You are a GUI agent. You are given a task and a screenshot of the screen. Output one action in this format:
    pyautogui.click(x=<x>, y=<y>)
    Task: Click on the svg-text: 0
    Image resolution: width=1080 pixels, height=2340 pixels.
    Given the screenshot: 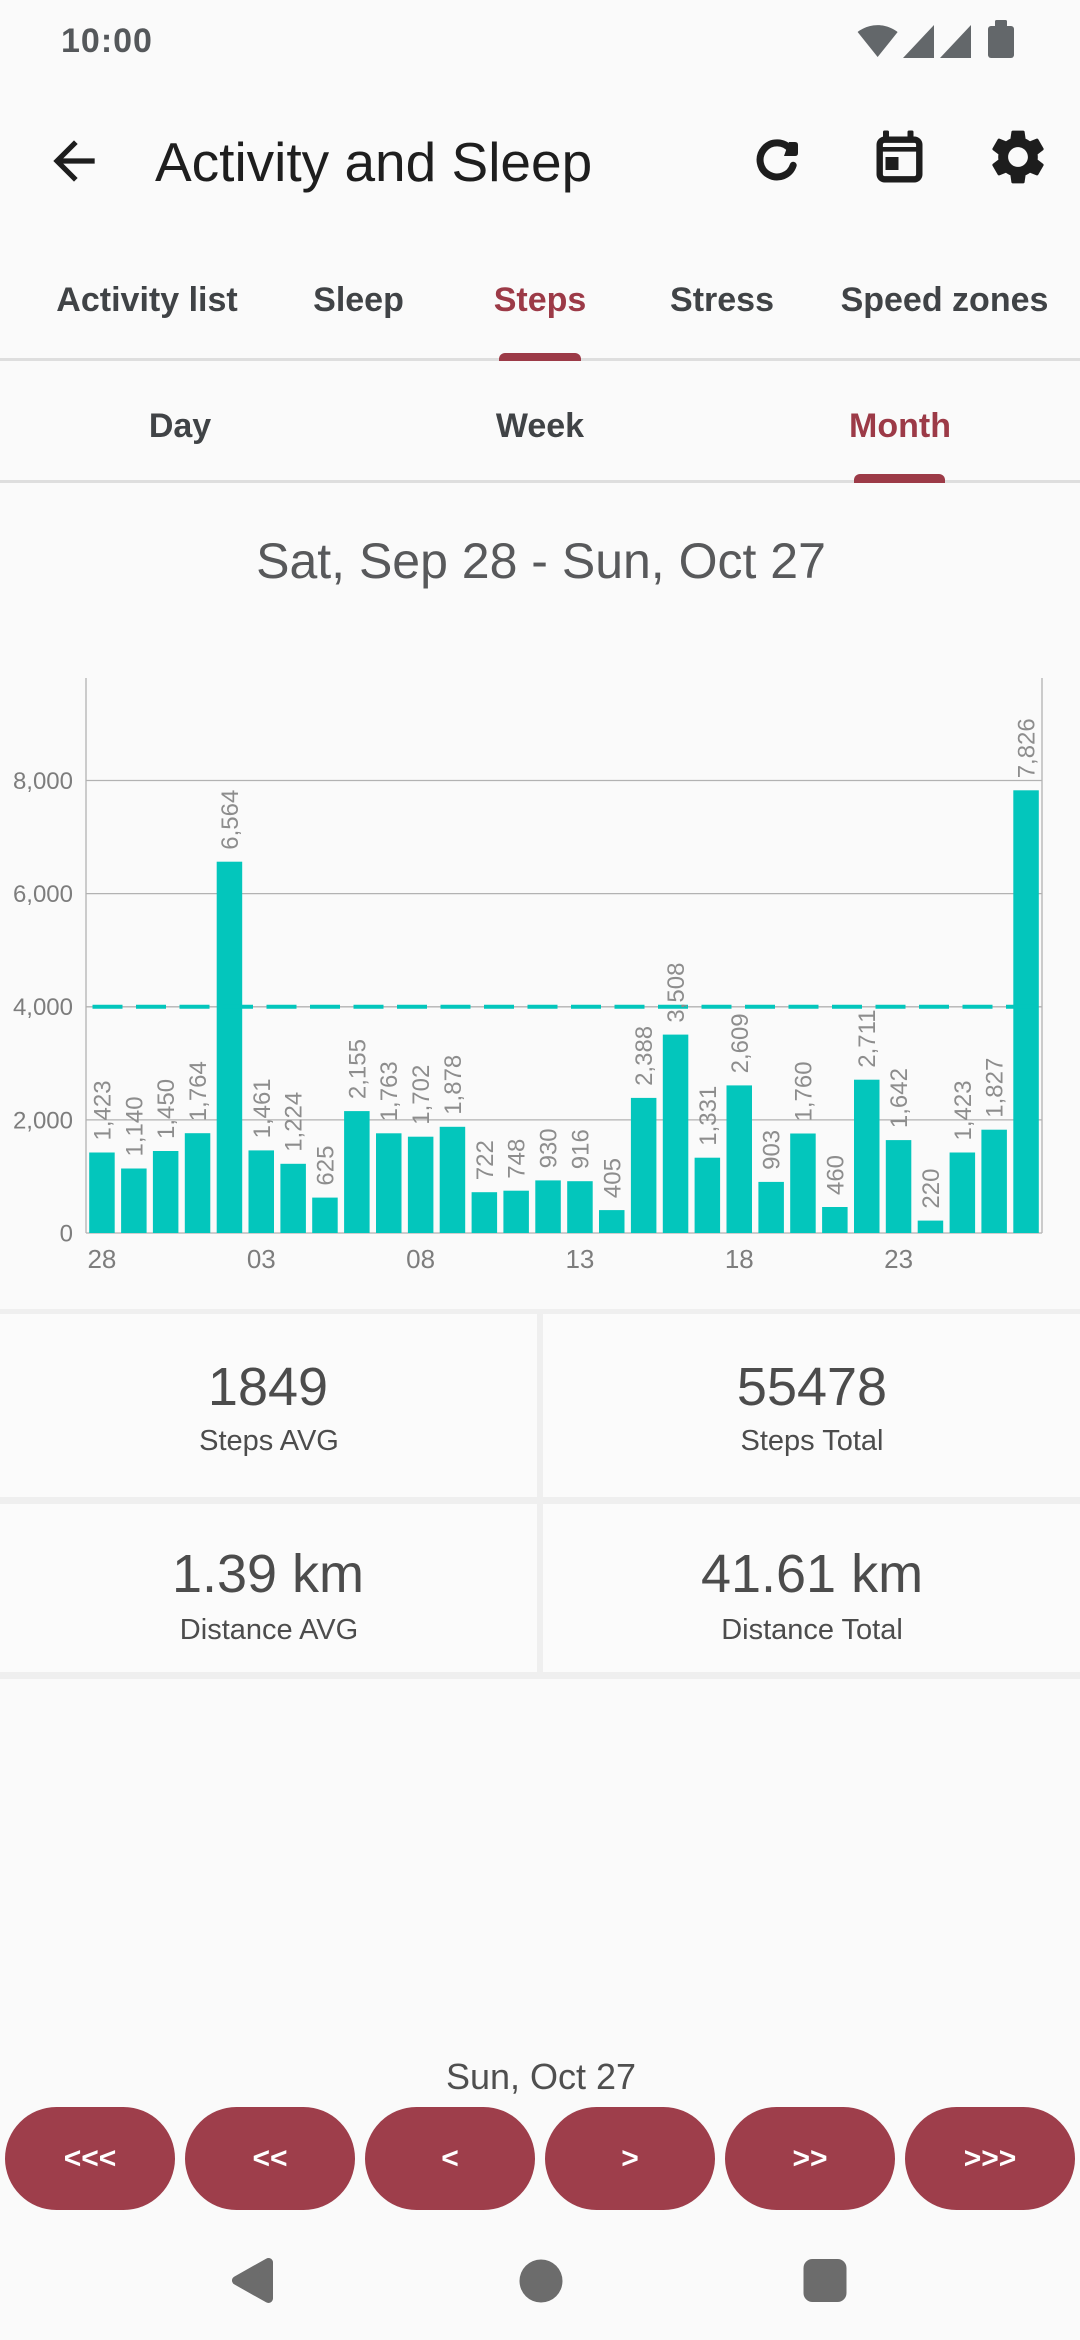 What is the action you would take?
    pyautogui.click(x=66, y=1234)
    